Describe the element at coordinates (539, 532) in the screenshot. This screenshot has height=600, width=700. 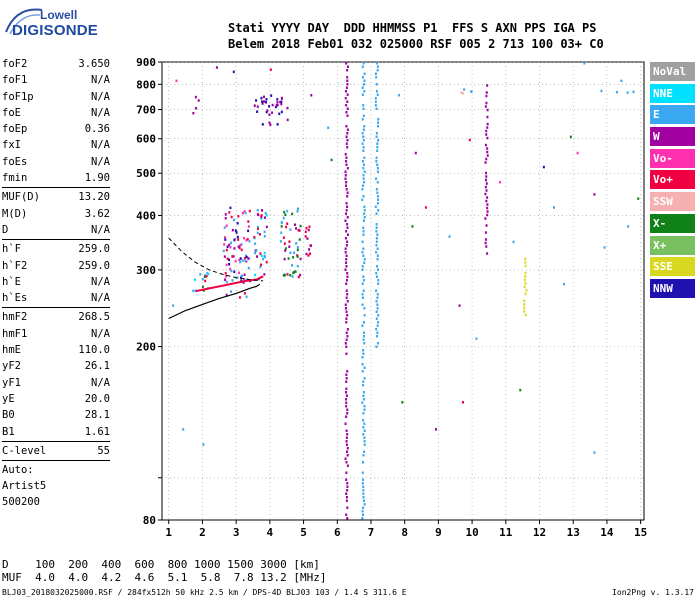
I see `x-tick-label: 12` at that location.